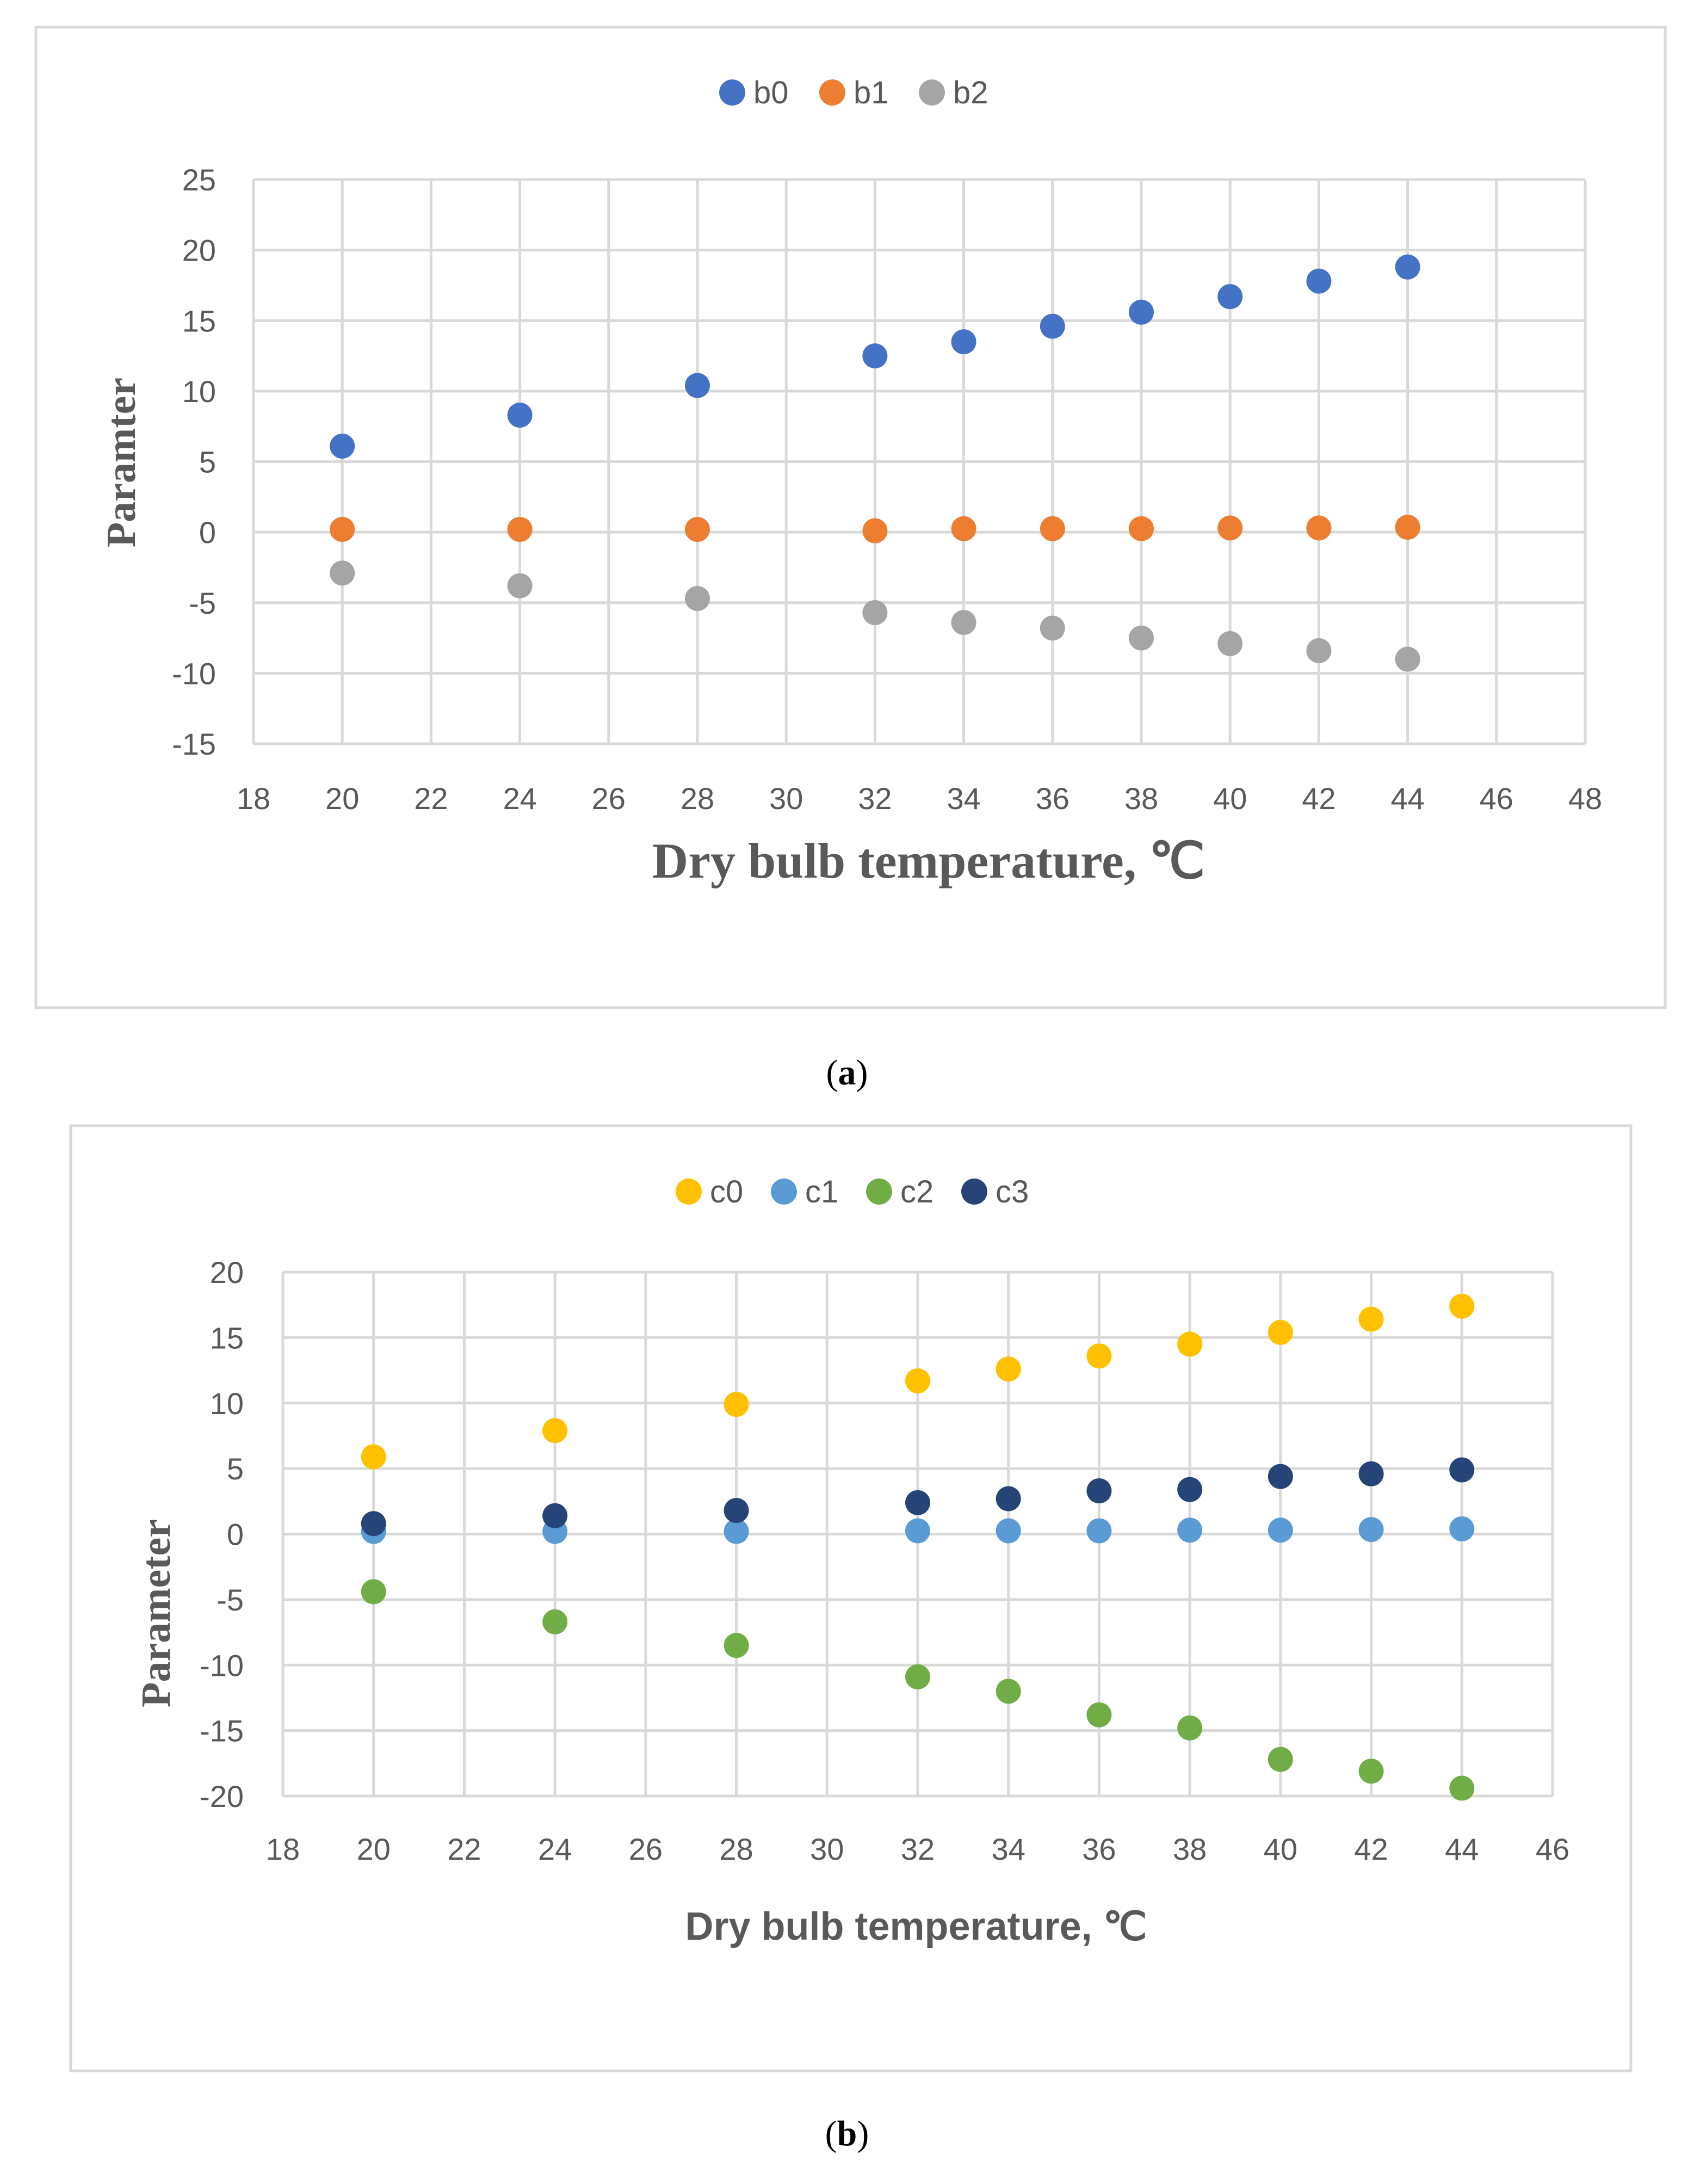 This screenshot has height=2184, width=1694. I want to click on caption-b: (b), so click(847, 2134).